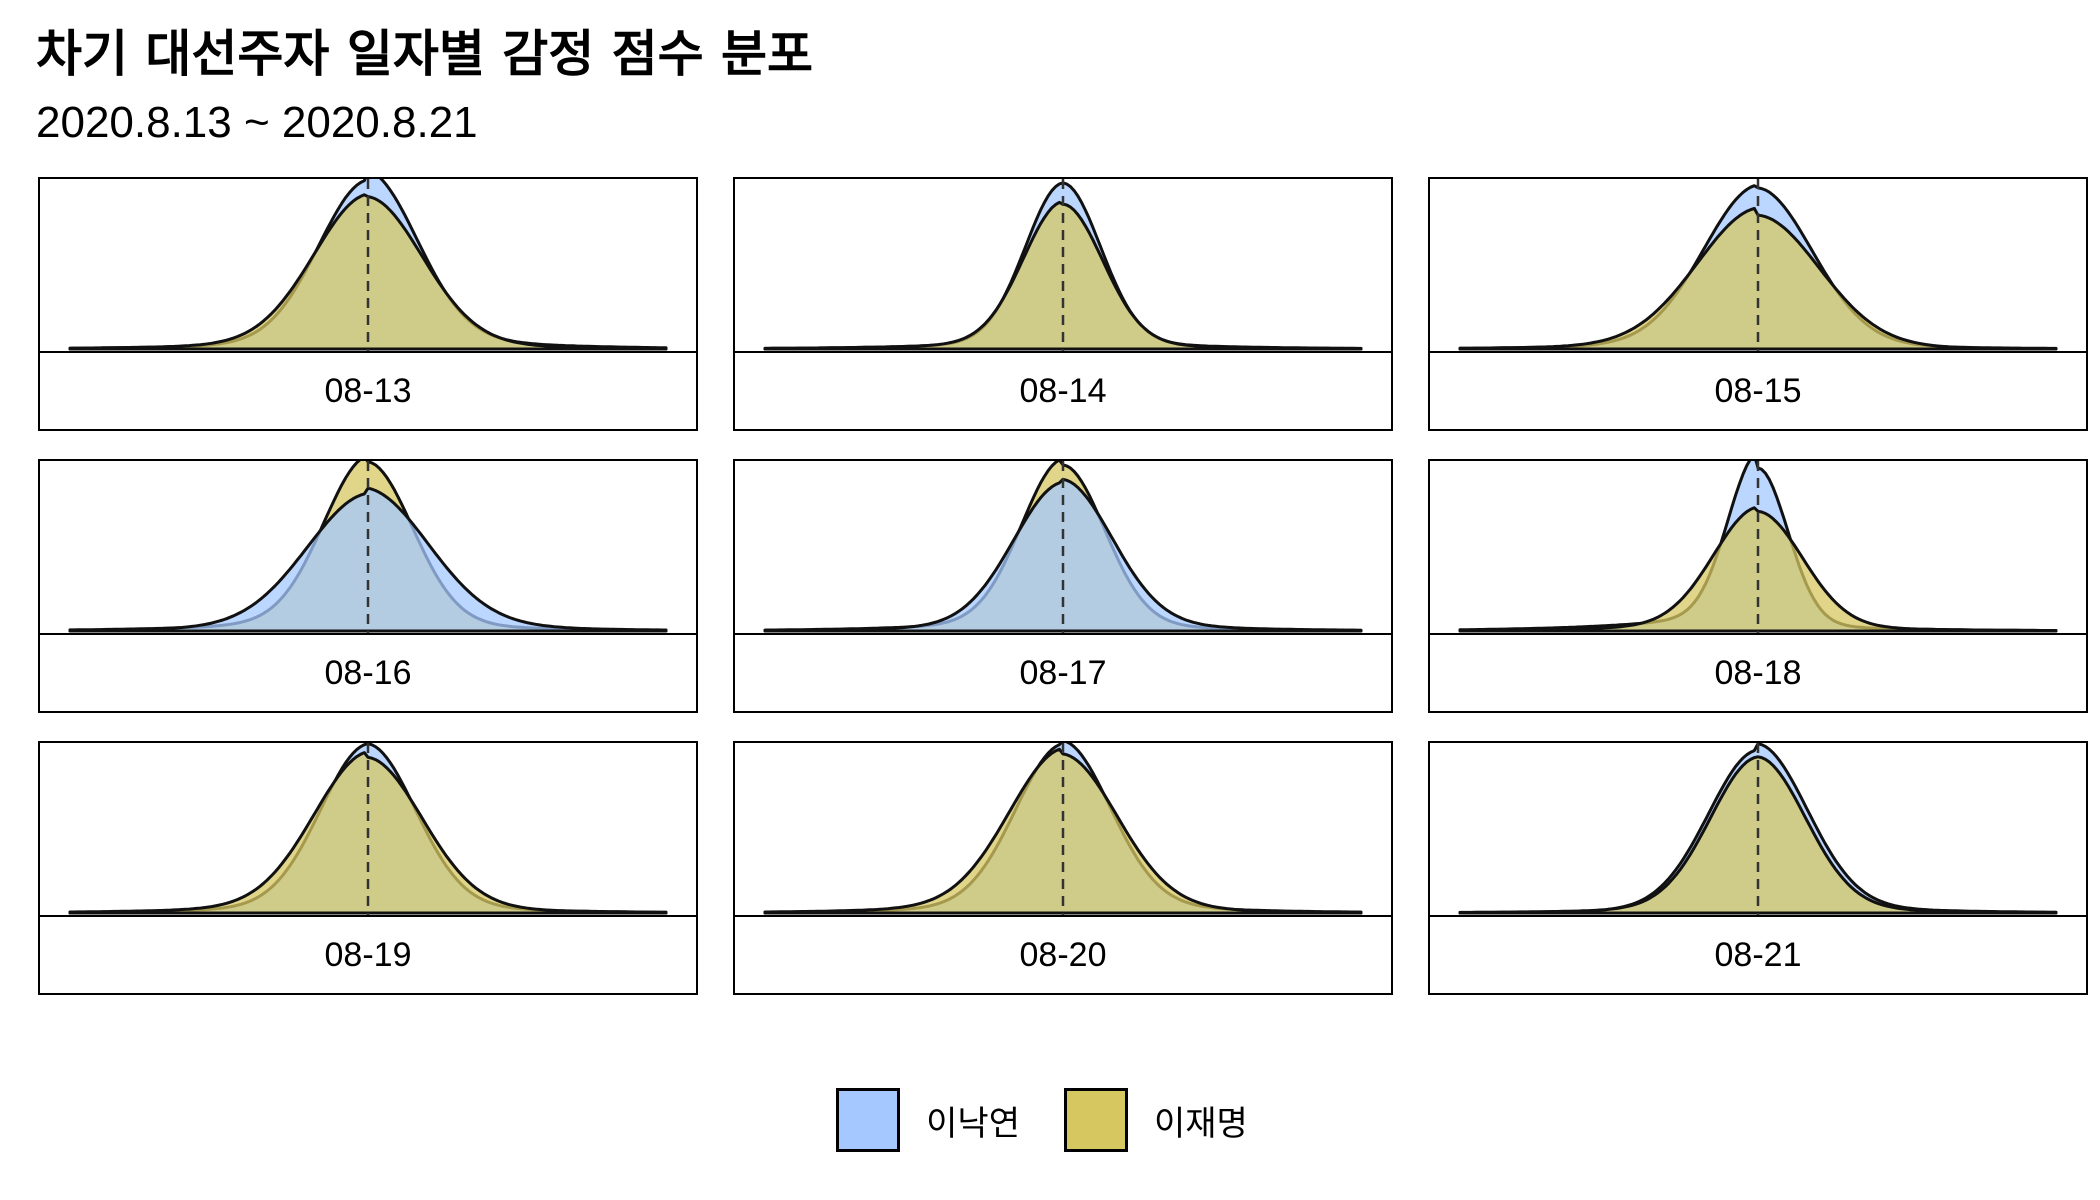  Describe the element at coordinates (973, 1123) in the screenshot. I see `legend-label-lee-nakyon: 이낙연` at that location.